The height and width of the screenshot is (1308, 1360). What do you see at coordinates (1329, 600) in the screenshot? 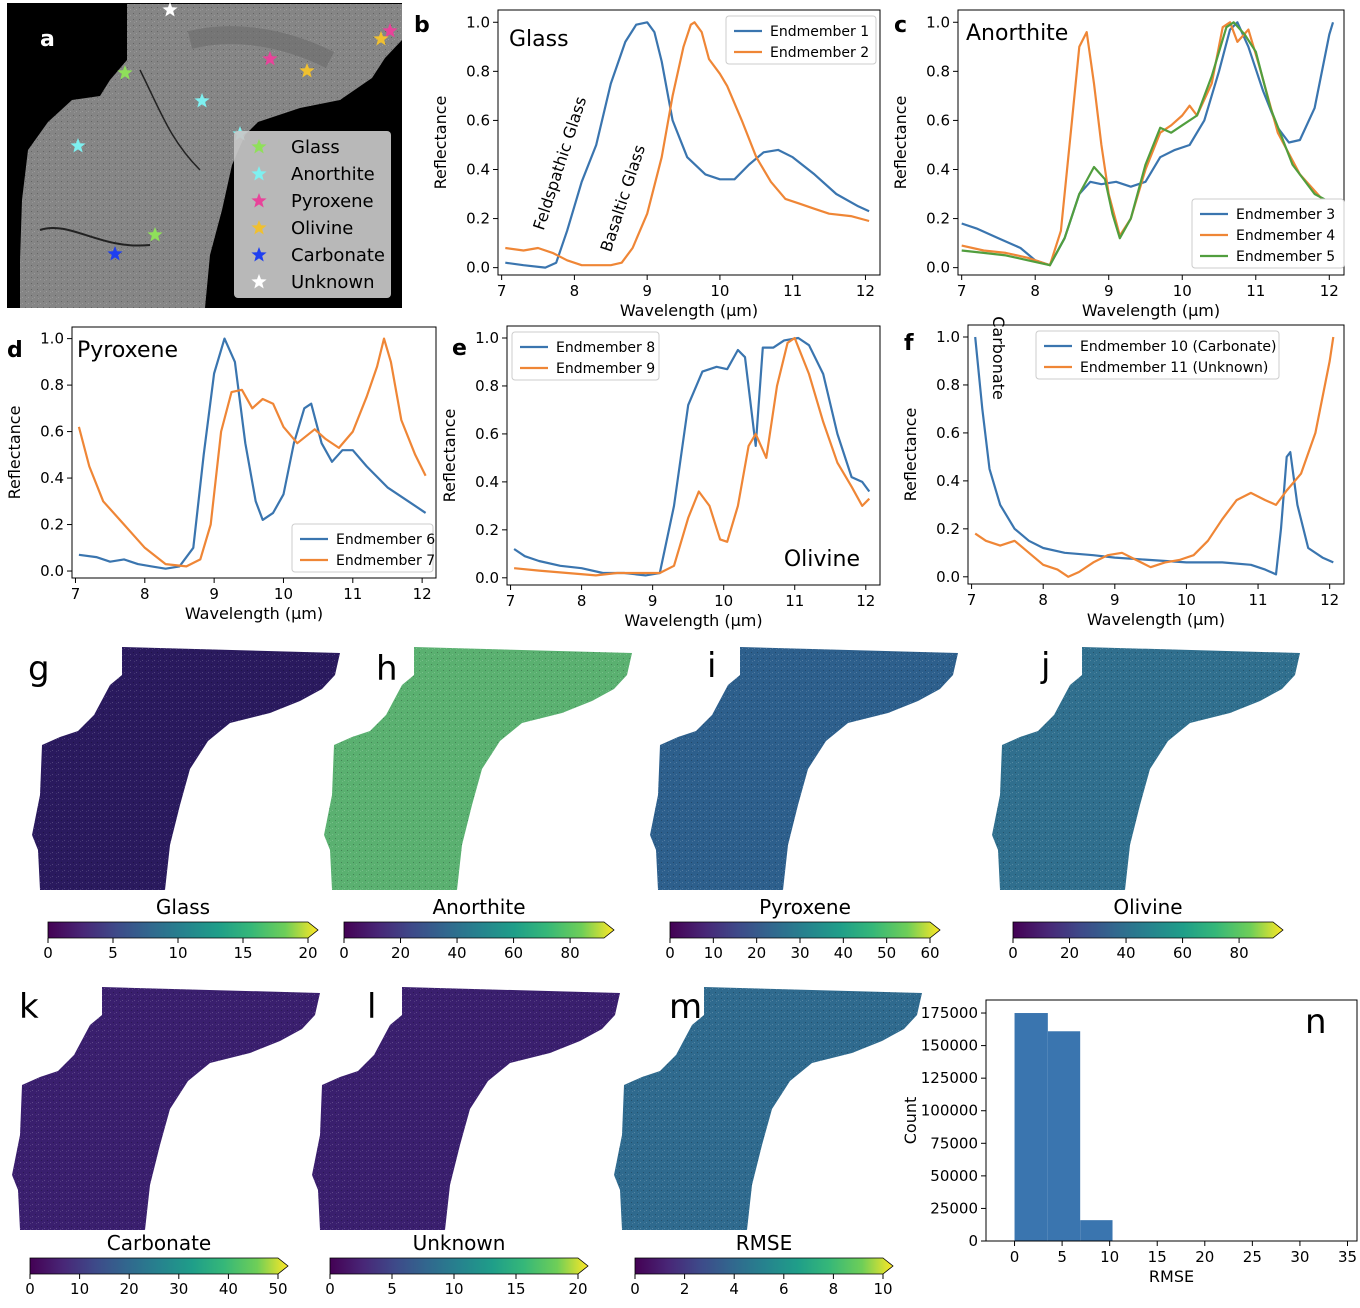
I see `x-tick-label: 12` at bounding box center [1329, 600].